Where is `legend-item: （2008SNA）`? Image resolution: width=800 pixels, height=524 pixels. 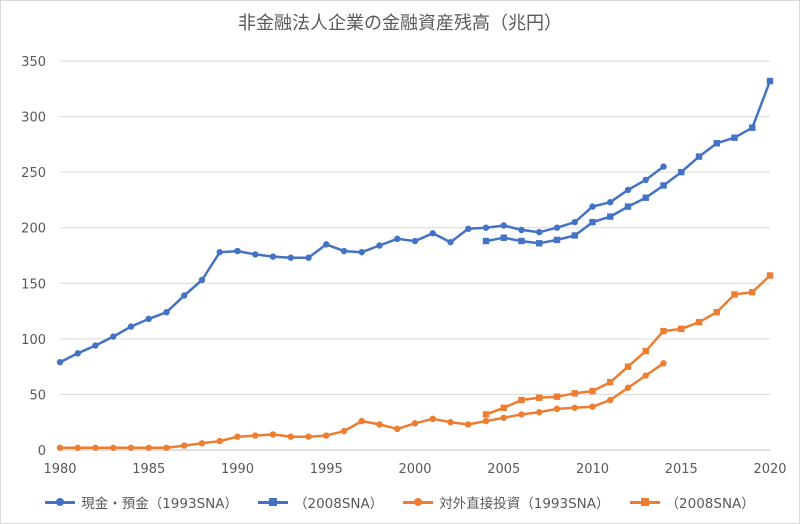 legend-item: （2008SNA） is located at coordinates (692, 502).